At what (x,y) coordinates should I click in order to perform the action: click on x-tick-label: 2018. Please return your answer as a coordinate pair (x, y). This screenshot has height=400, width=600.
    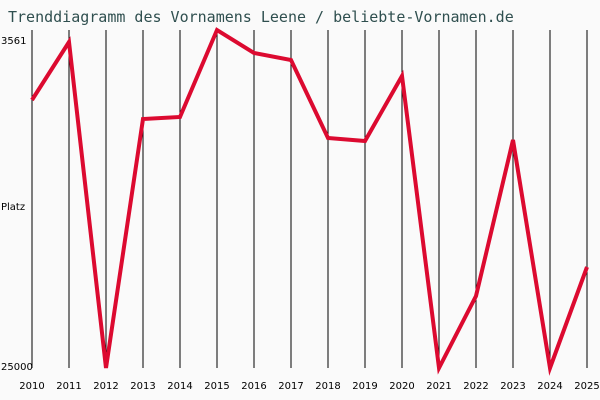
    Looking at the image, I should click on (328, 386).